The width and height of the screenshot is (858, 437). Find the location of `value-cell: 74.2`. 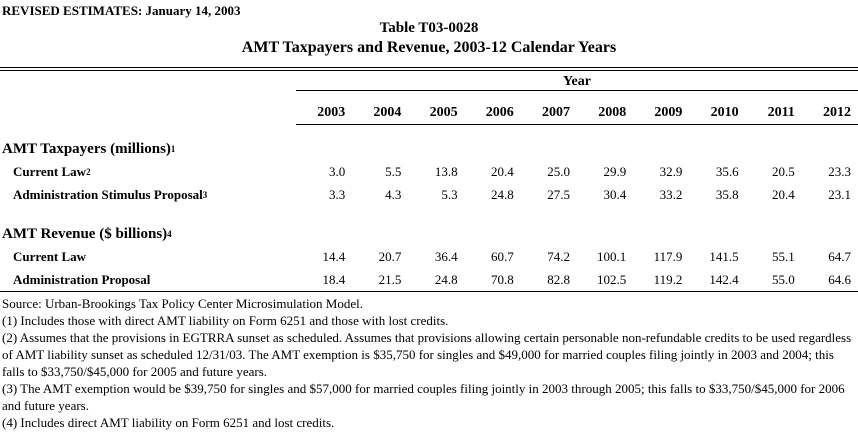

value-cell: 74.2 is located at coordinates (558, 256).